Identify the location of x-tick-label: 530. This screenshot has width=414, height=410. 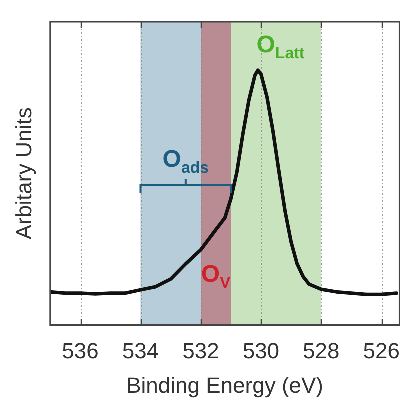
(261, 351).